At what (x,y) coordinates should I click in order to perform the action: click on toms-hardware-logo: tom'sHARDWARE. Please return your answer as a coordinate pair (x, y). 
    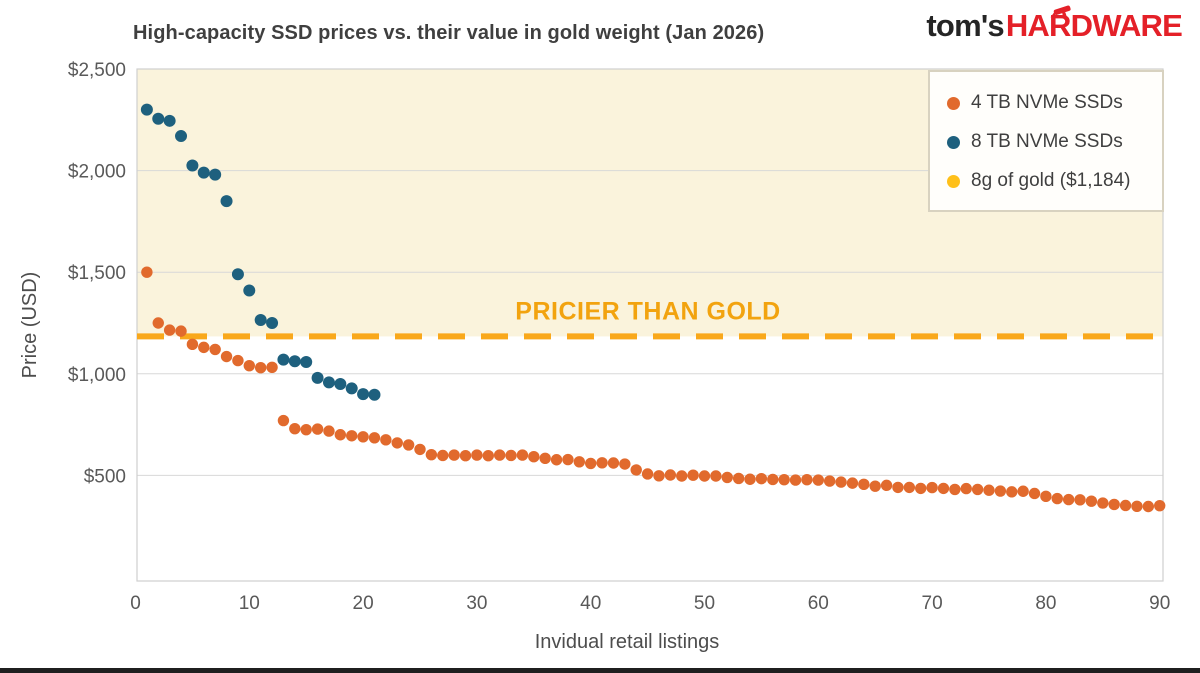
    Looking at the image, I should click on (1054, 24).